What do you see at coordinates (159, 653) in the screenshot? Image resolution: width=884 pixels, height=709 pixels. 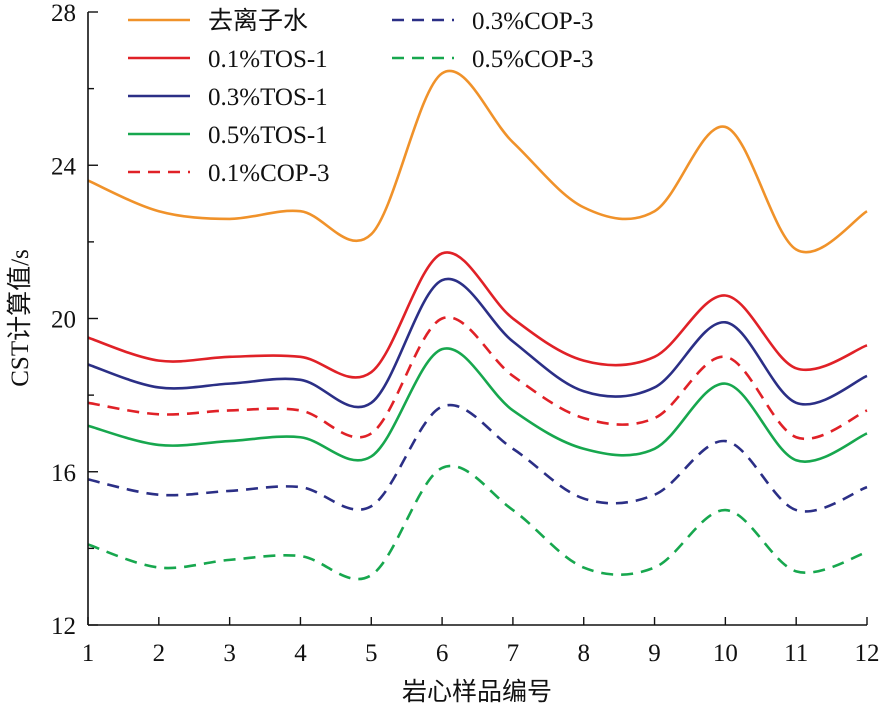 I see `x-tick-label: 2` at bounding box center [159, 653].